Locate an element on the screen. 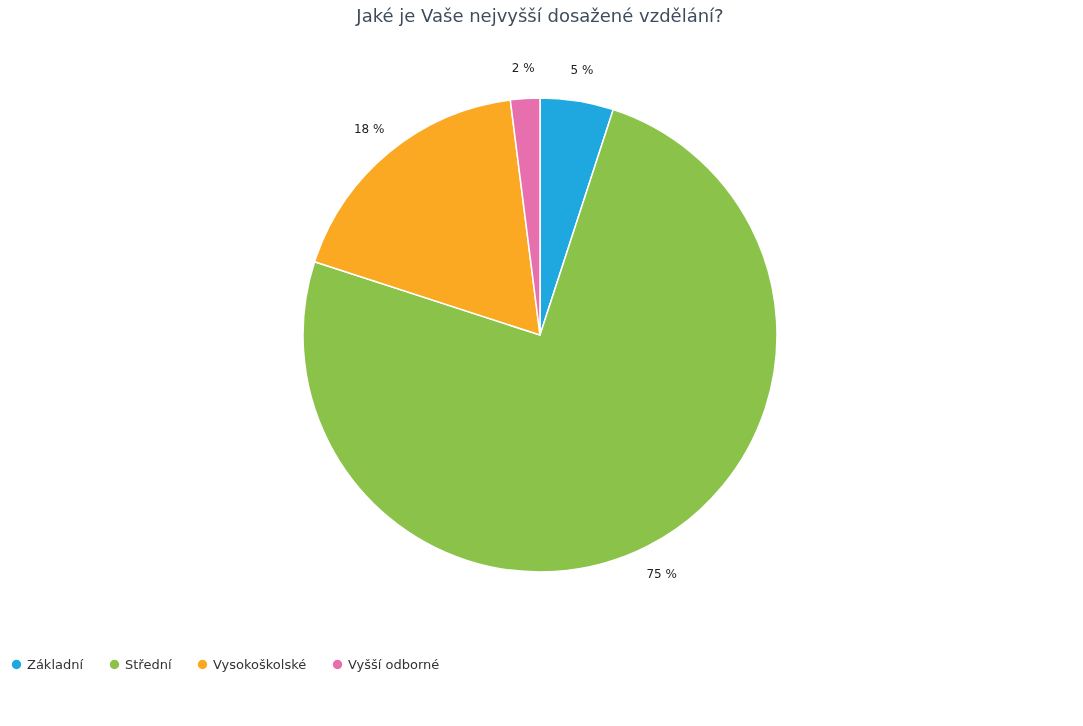 The width and height of the screenshot is (1083, 726). legend-label: Střední is located at coordinates (148, 664).